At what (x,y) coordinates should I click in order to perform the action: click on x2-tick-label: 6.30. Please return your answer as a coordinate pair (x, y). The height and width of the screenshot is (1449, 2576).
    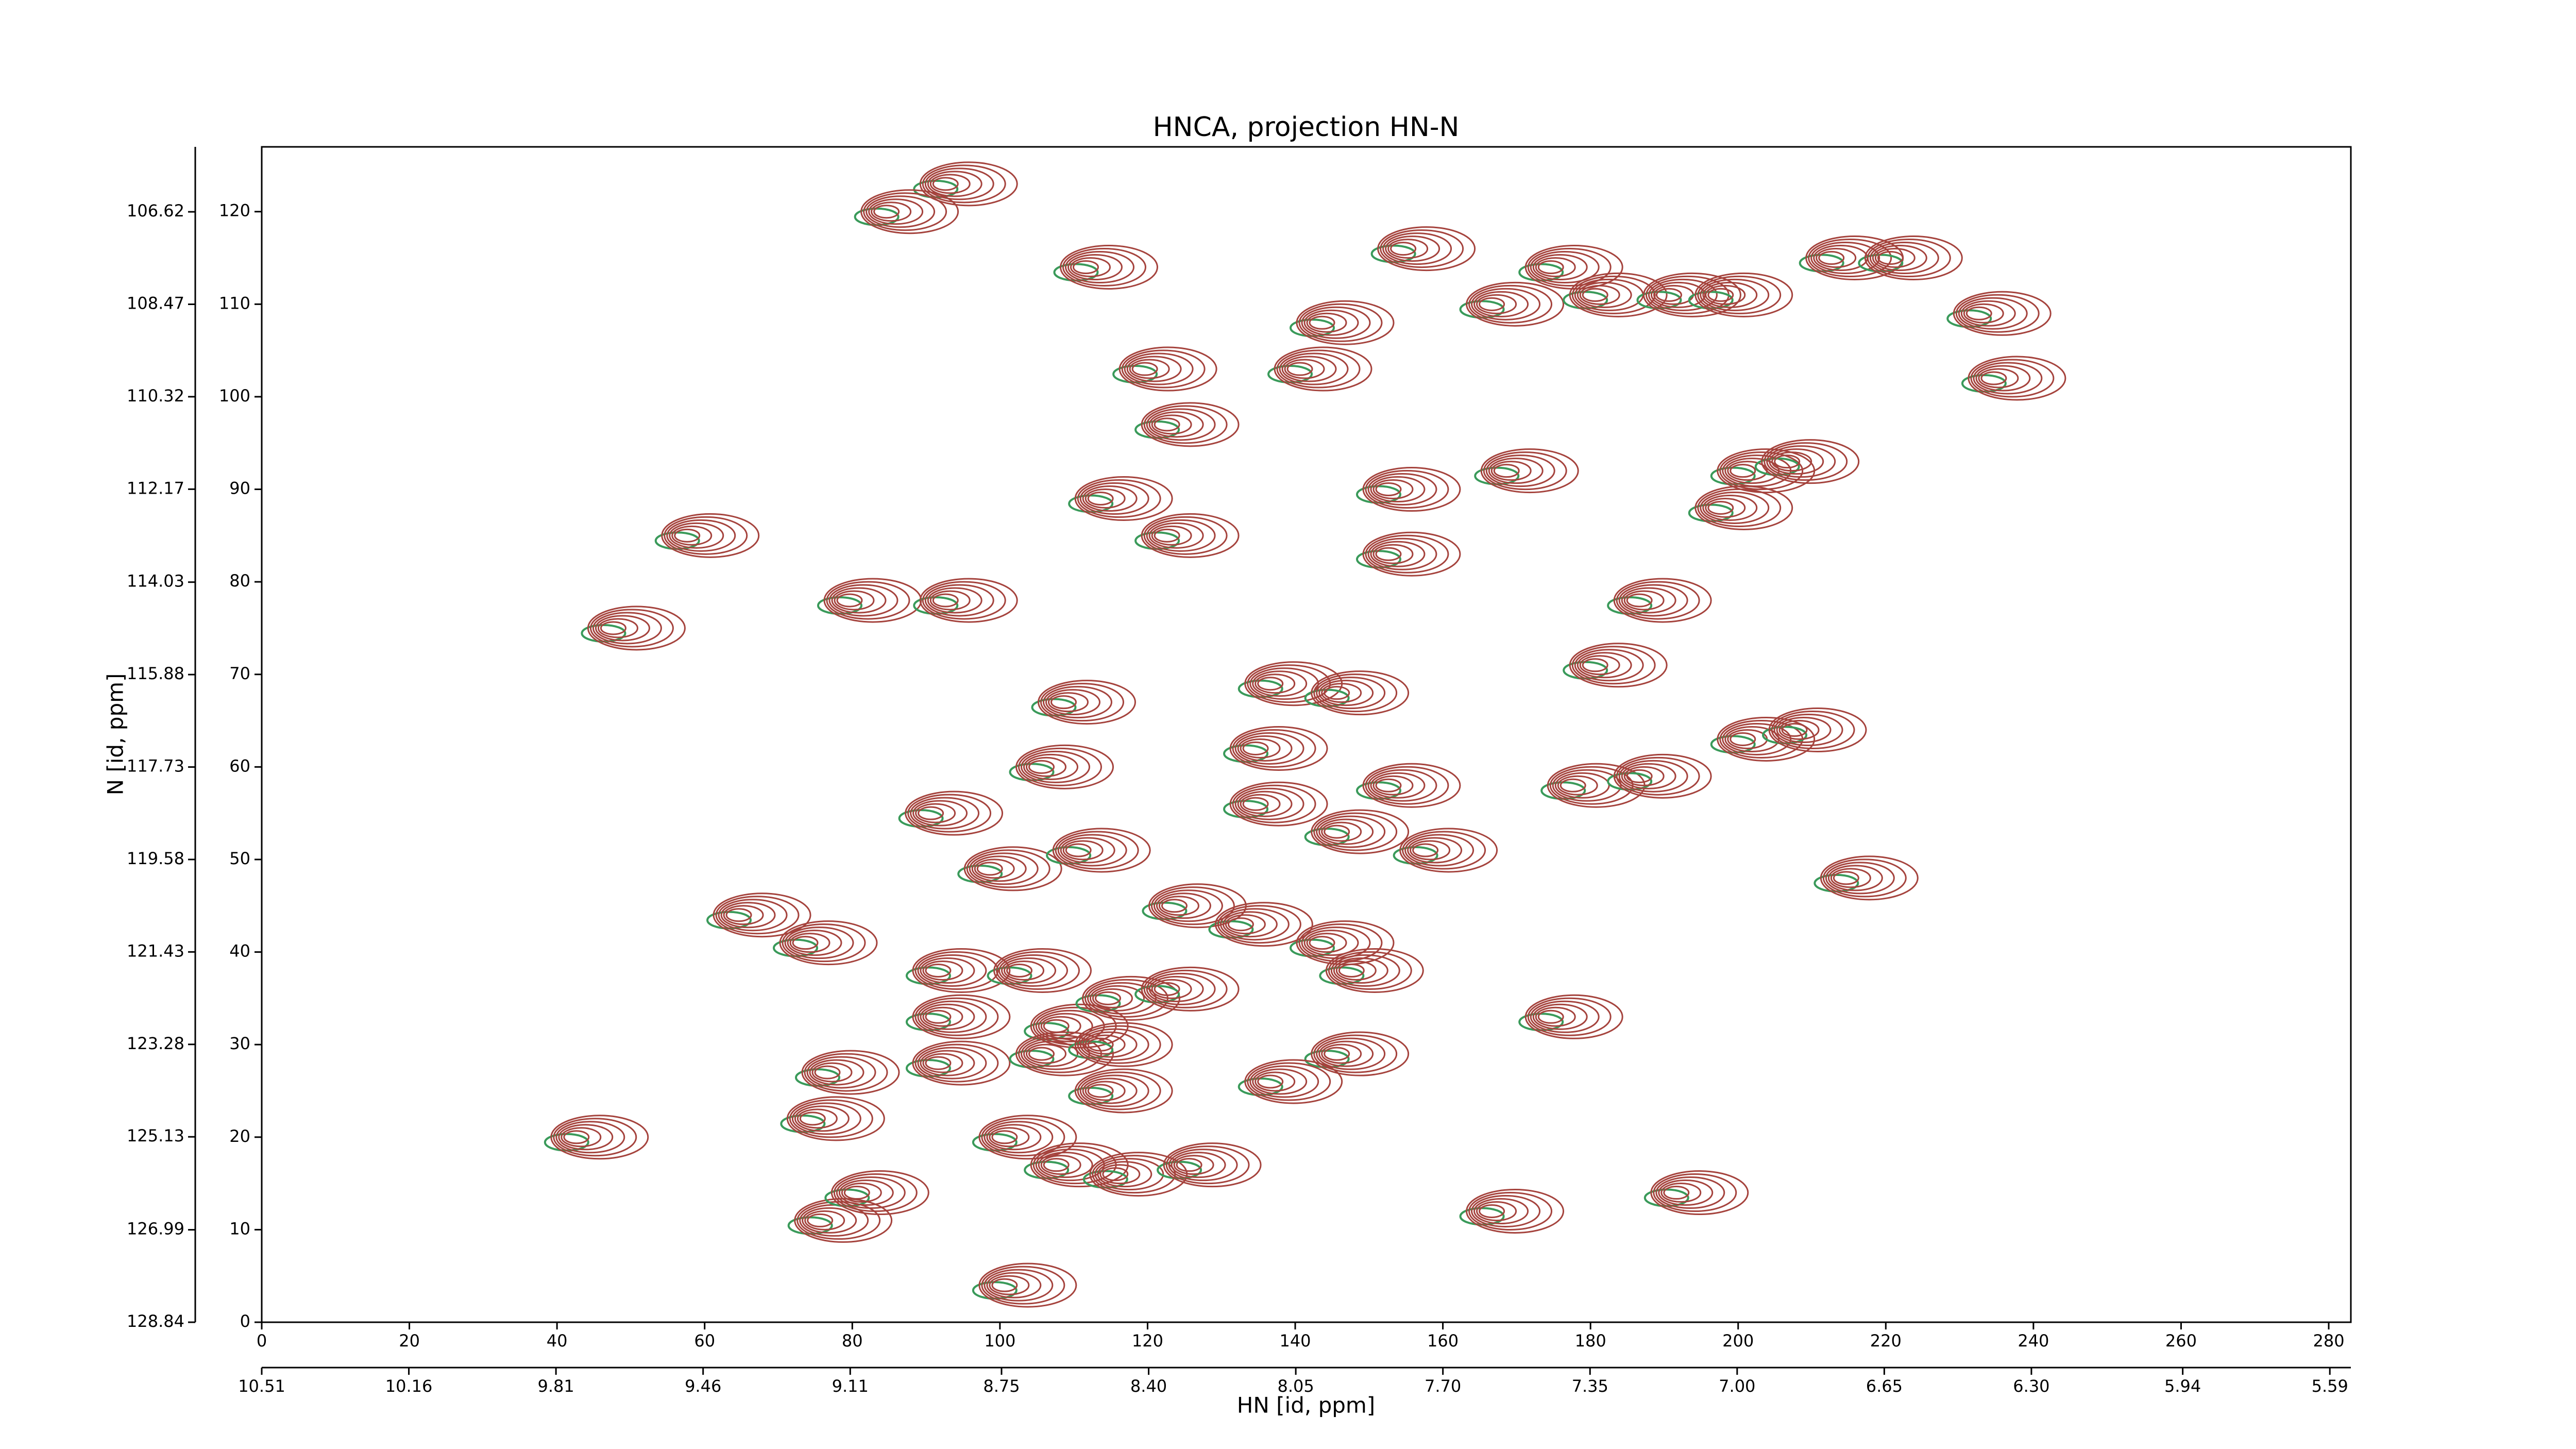
    Looking at the image, I should click on (2031, 1386).